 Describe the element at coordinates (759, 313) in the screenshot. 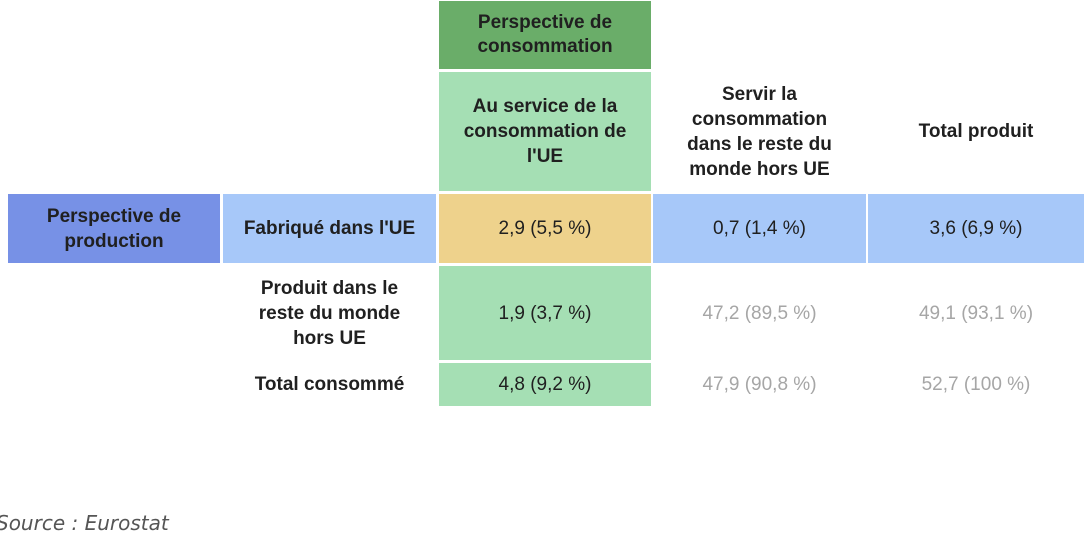

I see `cell-rest-world-rest-world: 47,2 (89,5 %)` at that location.